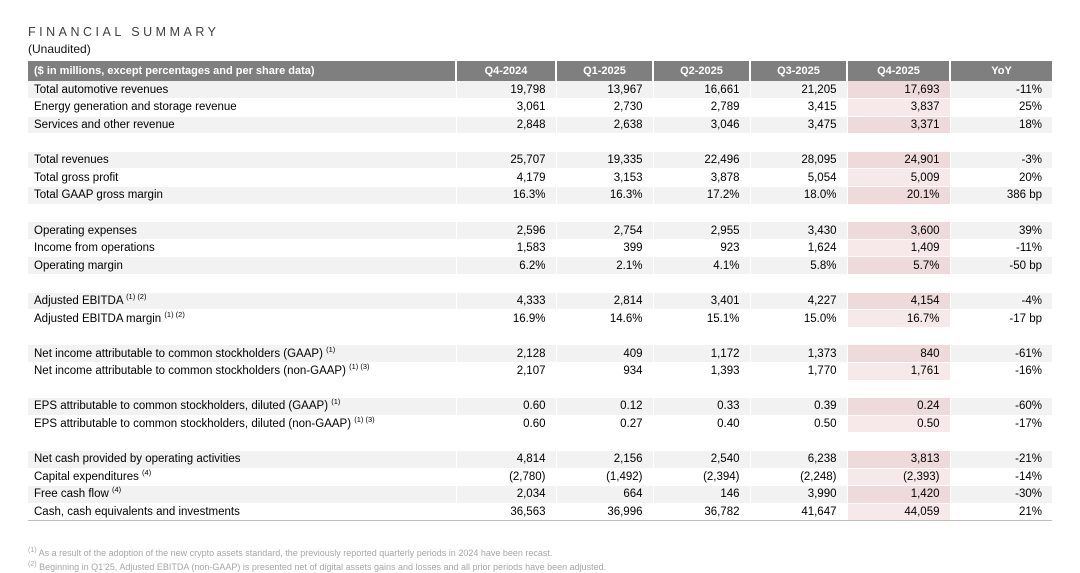 The height and width of the screenshot is (573, 1080). What do you see at coordinates (505, 318) in the screenshot?
I see `value-cell: 16.9%` at bounding box center [505, 318].